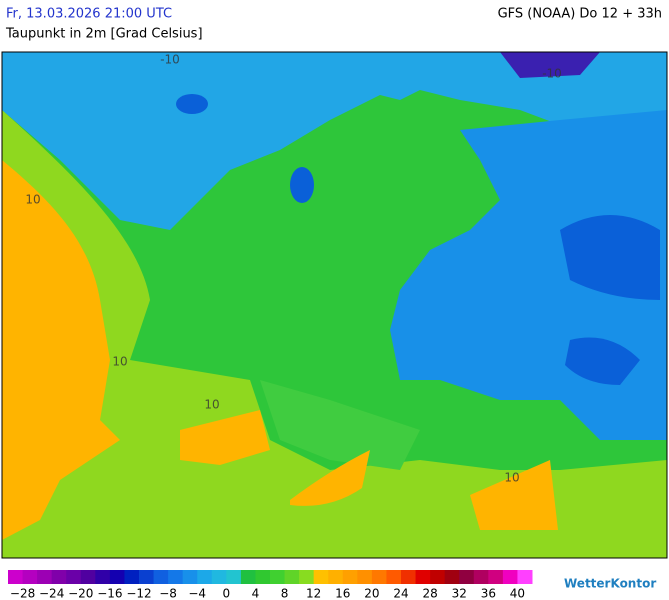 Image resolution: width=669 pixels, height=600 pixels. I want to click on brand-logo: WetterKontor, so click(610, 584).